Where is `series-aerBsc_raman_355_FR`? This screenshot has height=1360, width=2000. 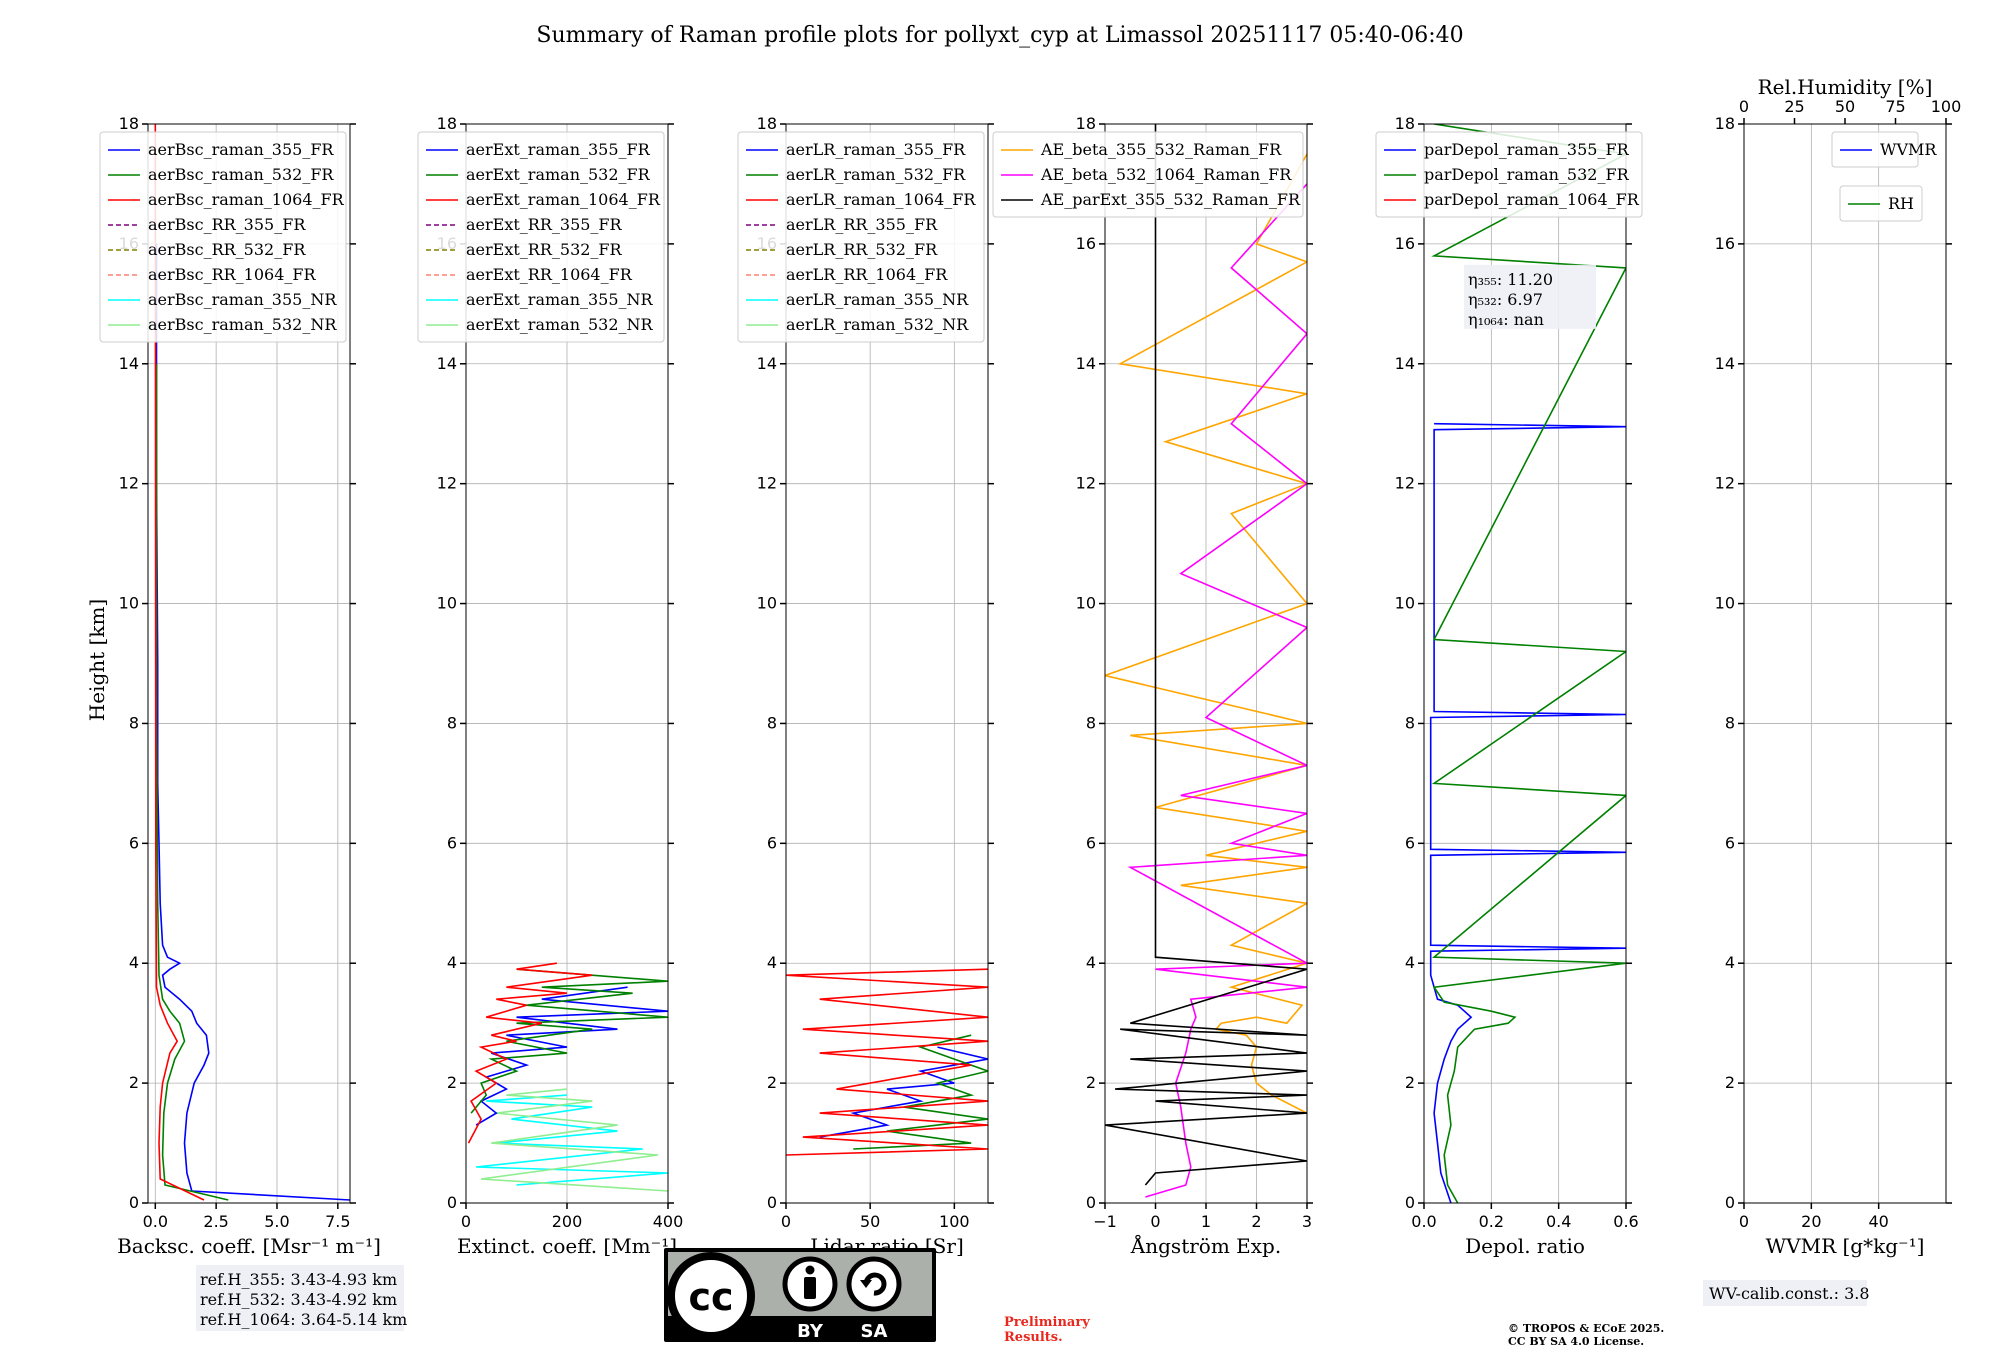 series-aerBsc_raman_355_FR is located at coordinates (252, 722).